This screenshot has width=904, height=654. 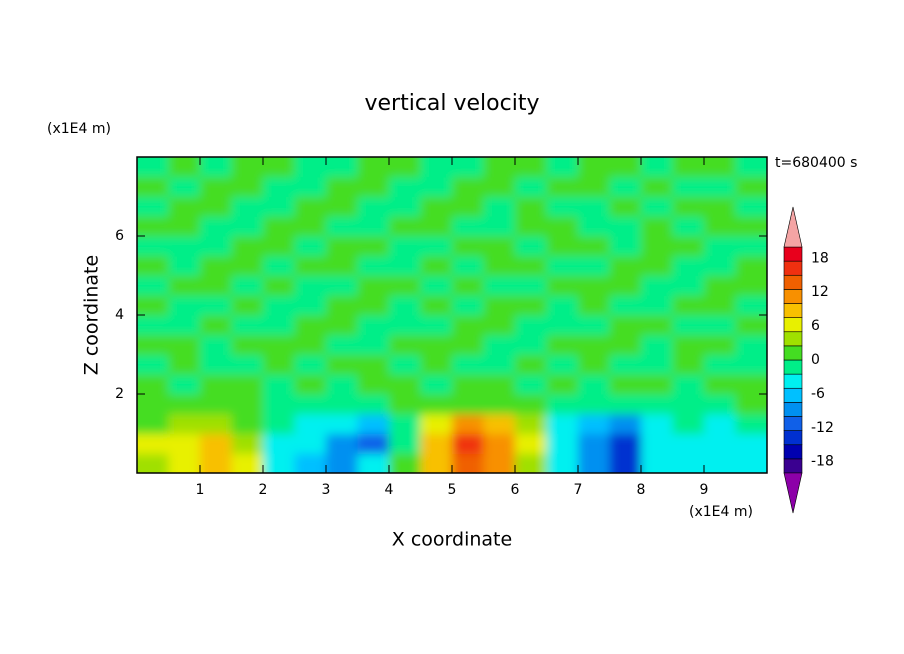 What do you see at coordinates (820, 258) in the screenshot?
I see `colorbar-tick-label: 18` at bounding box center [820, 258].